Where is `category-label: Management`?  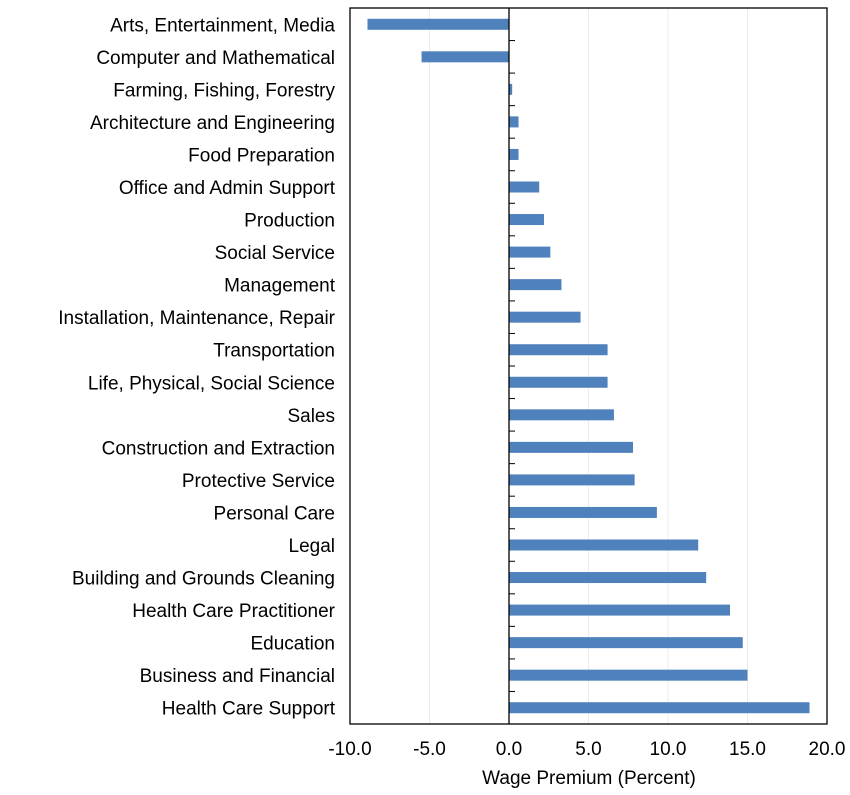 category-label: Management is located at coordinates (280, 286).